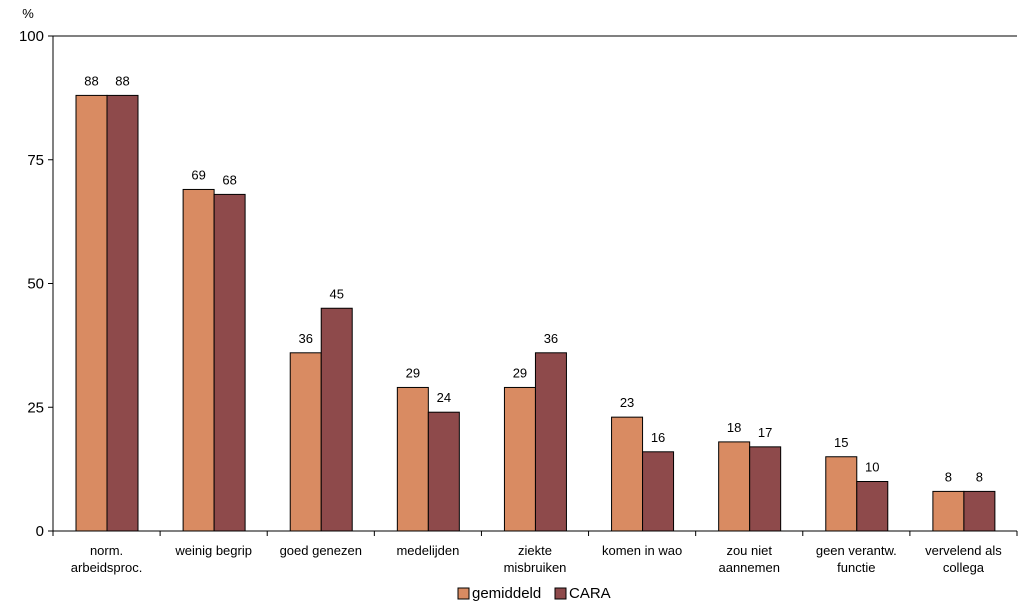 The height and width of the screenshot is (616, 1020). Describe the element at coordinates (560, 593) in the screenshot. I see `legend-swatch-cara` at that location.